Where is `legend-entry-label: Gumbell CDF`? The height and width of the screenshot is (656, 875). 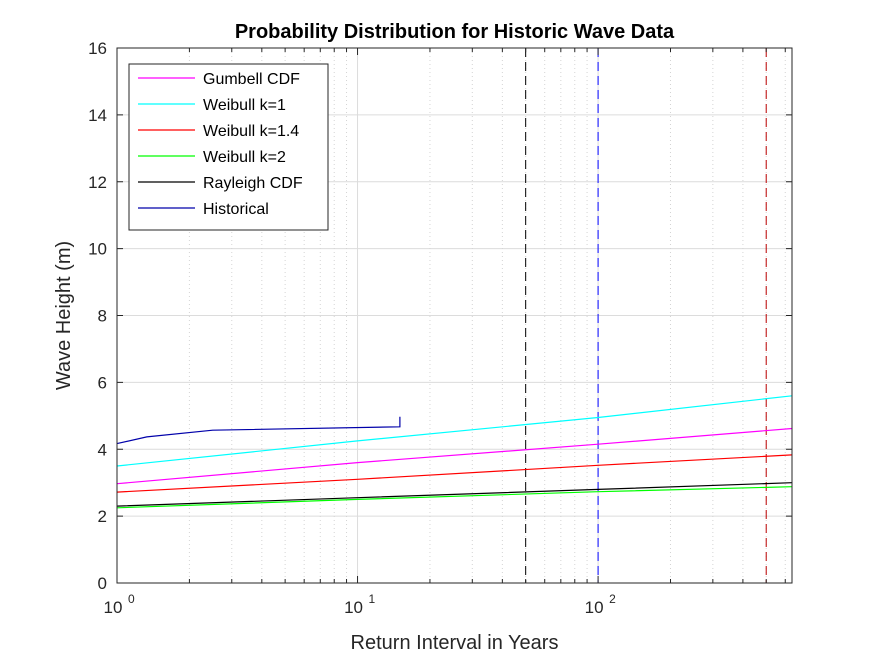
legend-entry-label: Gumbell CDF is located at coordinates (251, 79).